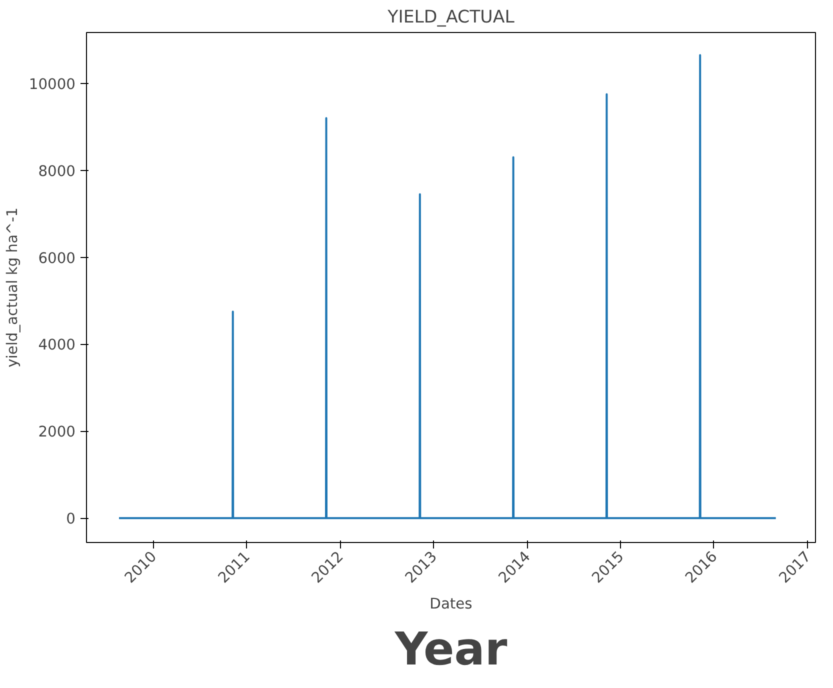  I want to click on y-axis-title: yield_actual kg ha^-1, so click(12, 288).